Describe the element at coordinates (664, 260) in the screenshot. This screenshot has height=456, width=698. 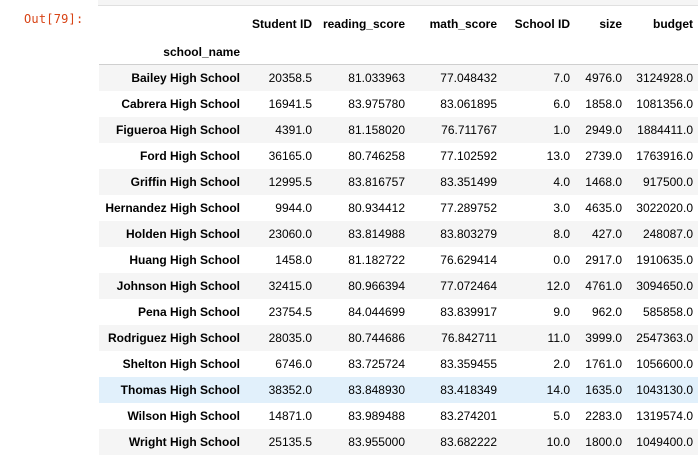
I see `table-cell: 1910635.0` at that location.